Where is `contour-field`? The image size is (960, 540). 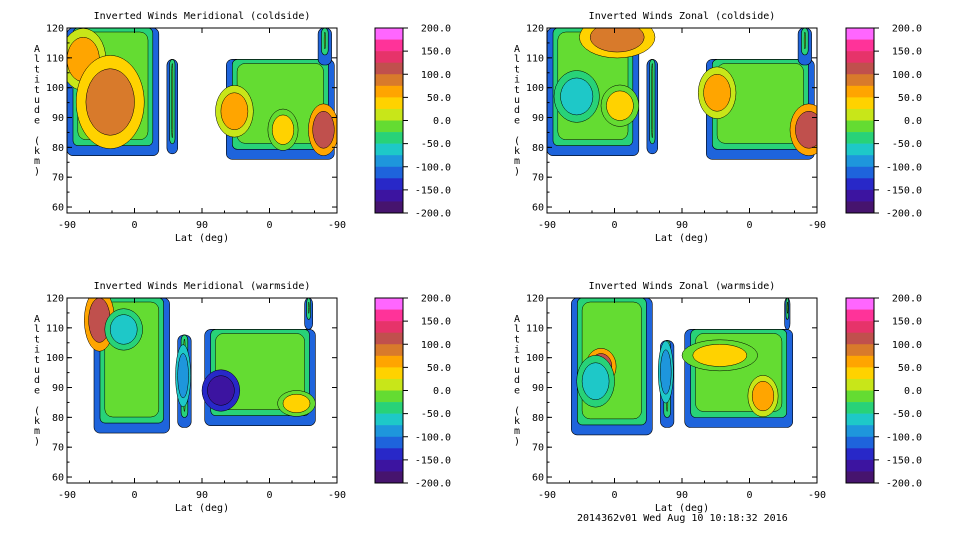
contour-field is located at coordinates (682, 94).